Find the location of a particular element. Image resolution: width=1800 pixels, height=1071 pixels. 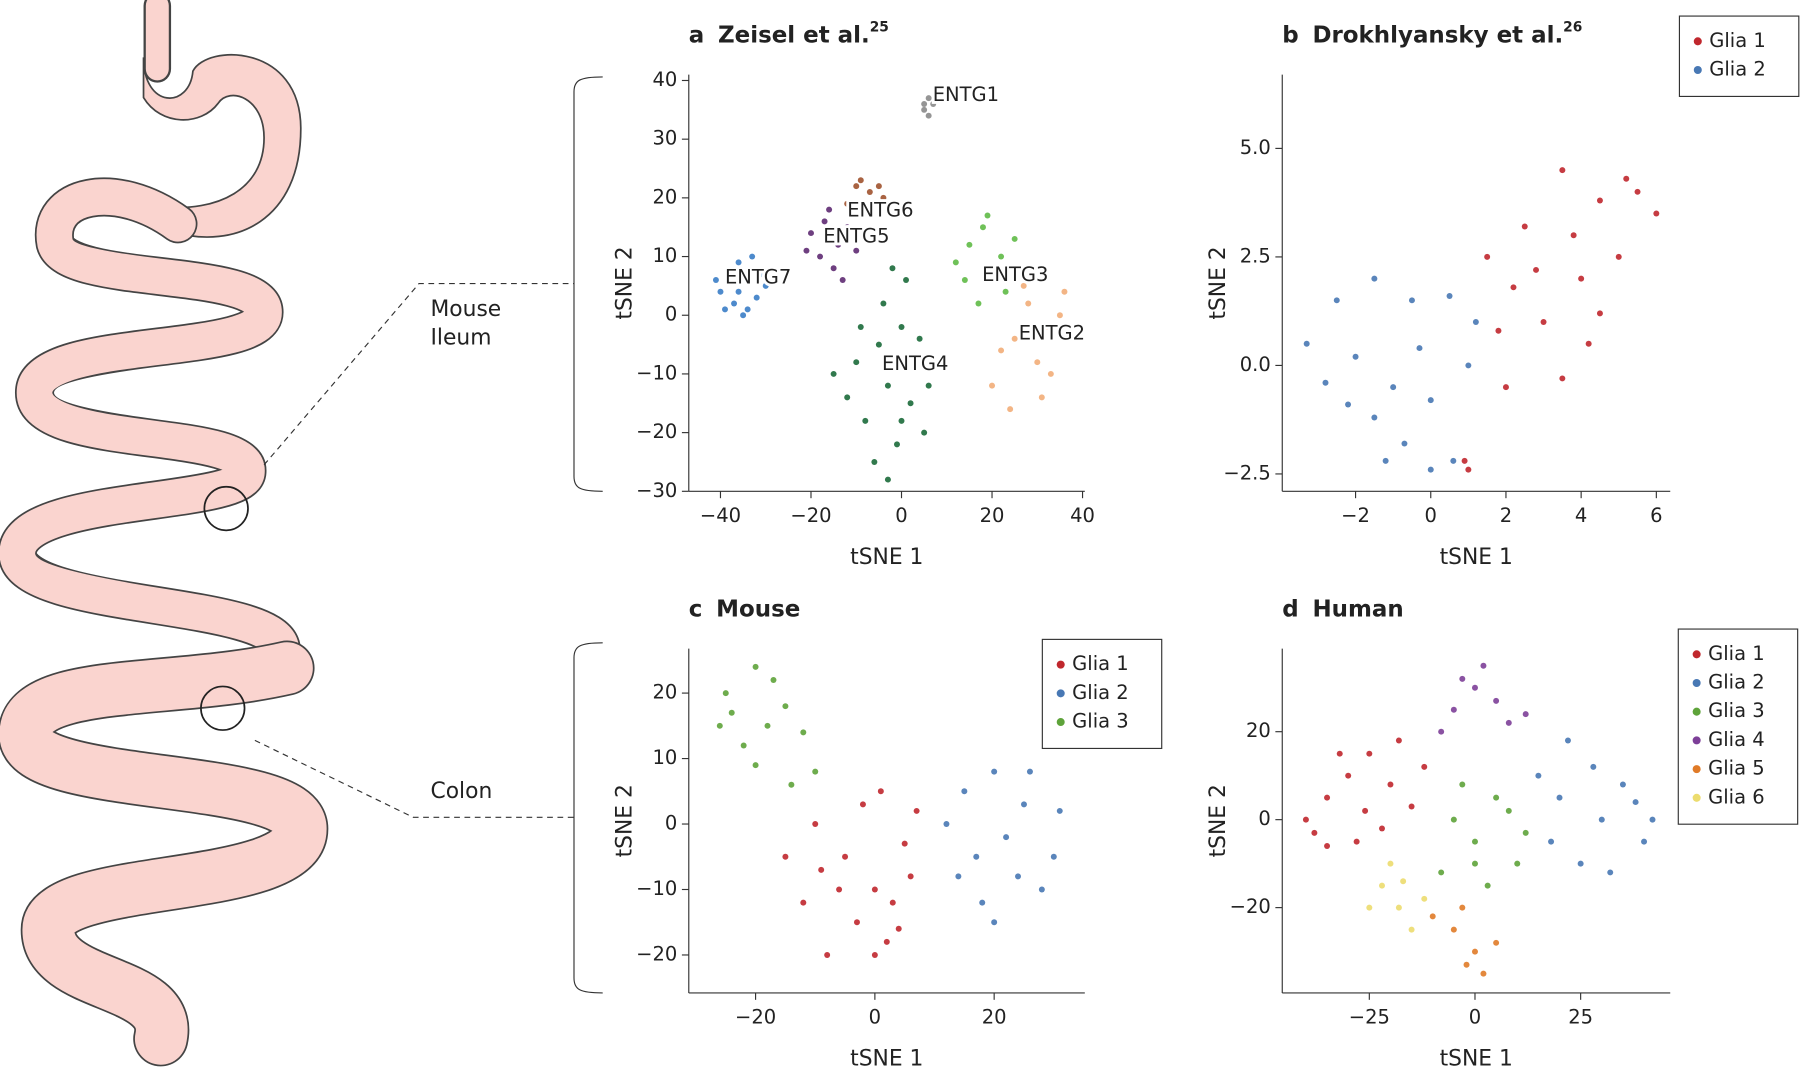

x-tick-label: 4 is located at coordinates (1581, 515).